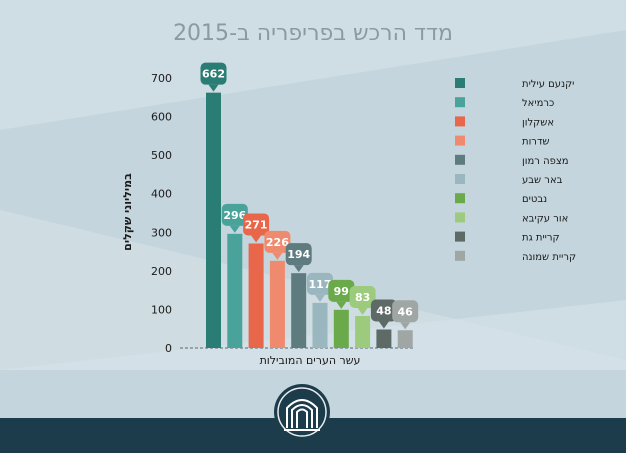 Image resolution: width=626 pixels, height=453 pixels. I want to click on data-label: 296, so click(234, 218).